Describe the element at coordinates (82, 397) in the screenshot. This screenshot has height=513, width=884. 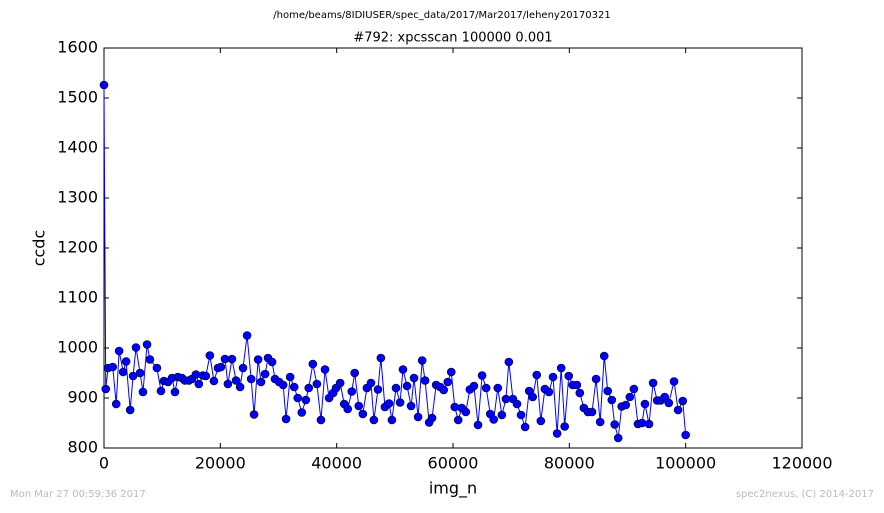
I see `y-tick-label: 900` at that location.